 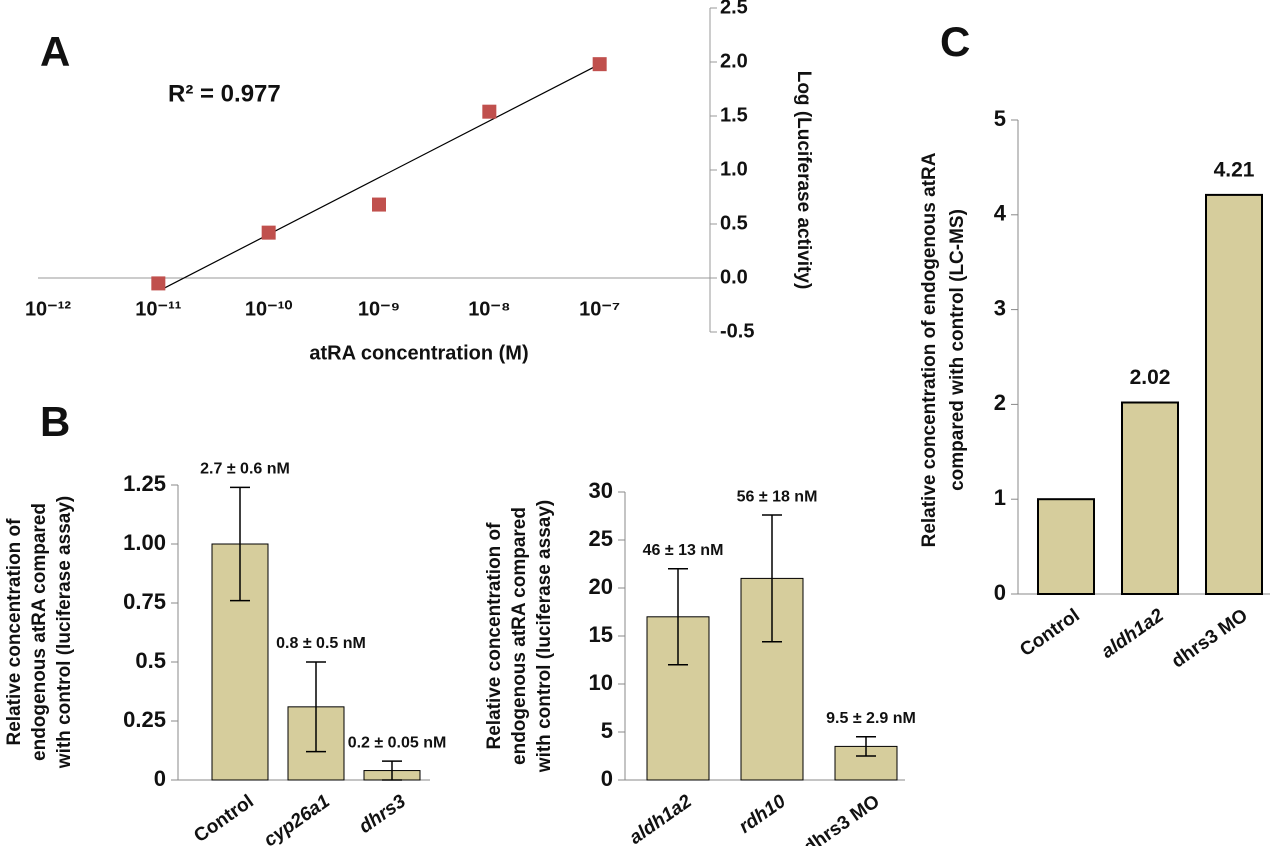 I want to click on x-tick-label: dhrs3, so click(x=382, y=814).